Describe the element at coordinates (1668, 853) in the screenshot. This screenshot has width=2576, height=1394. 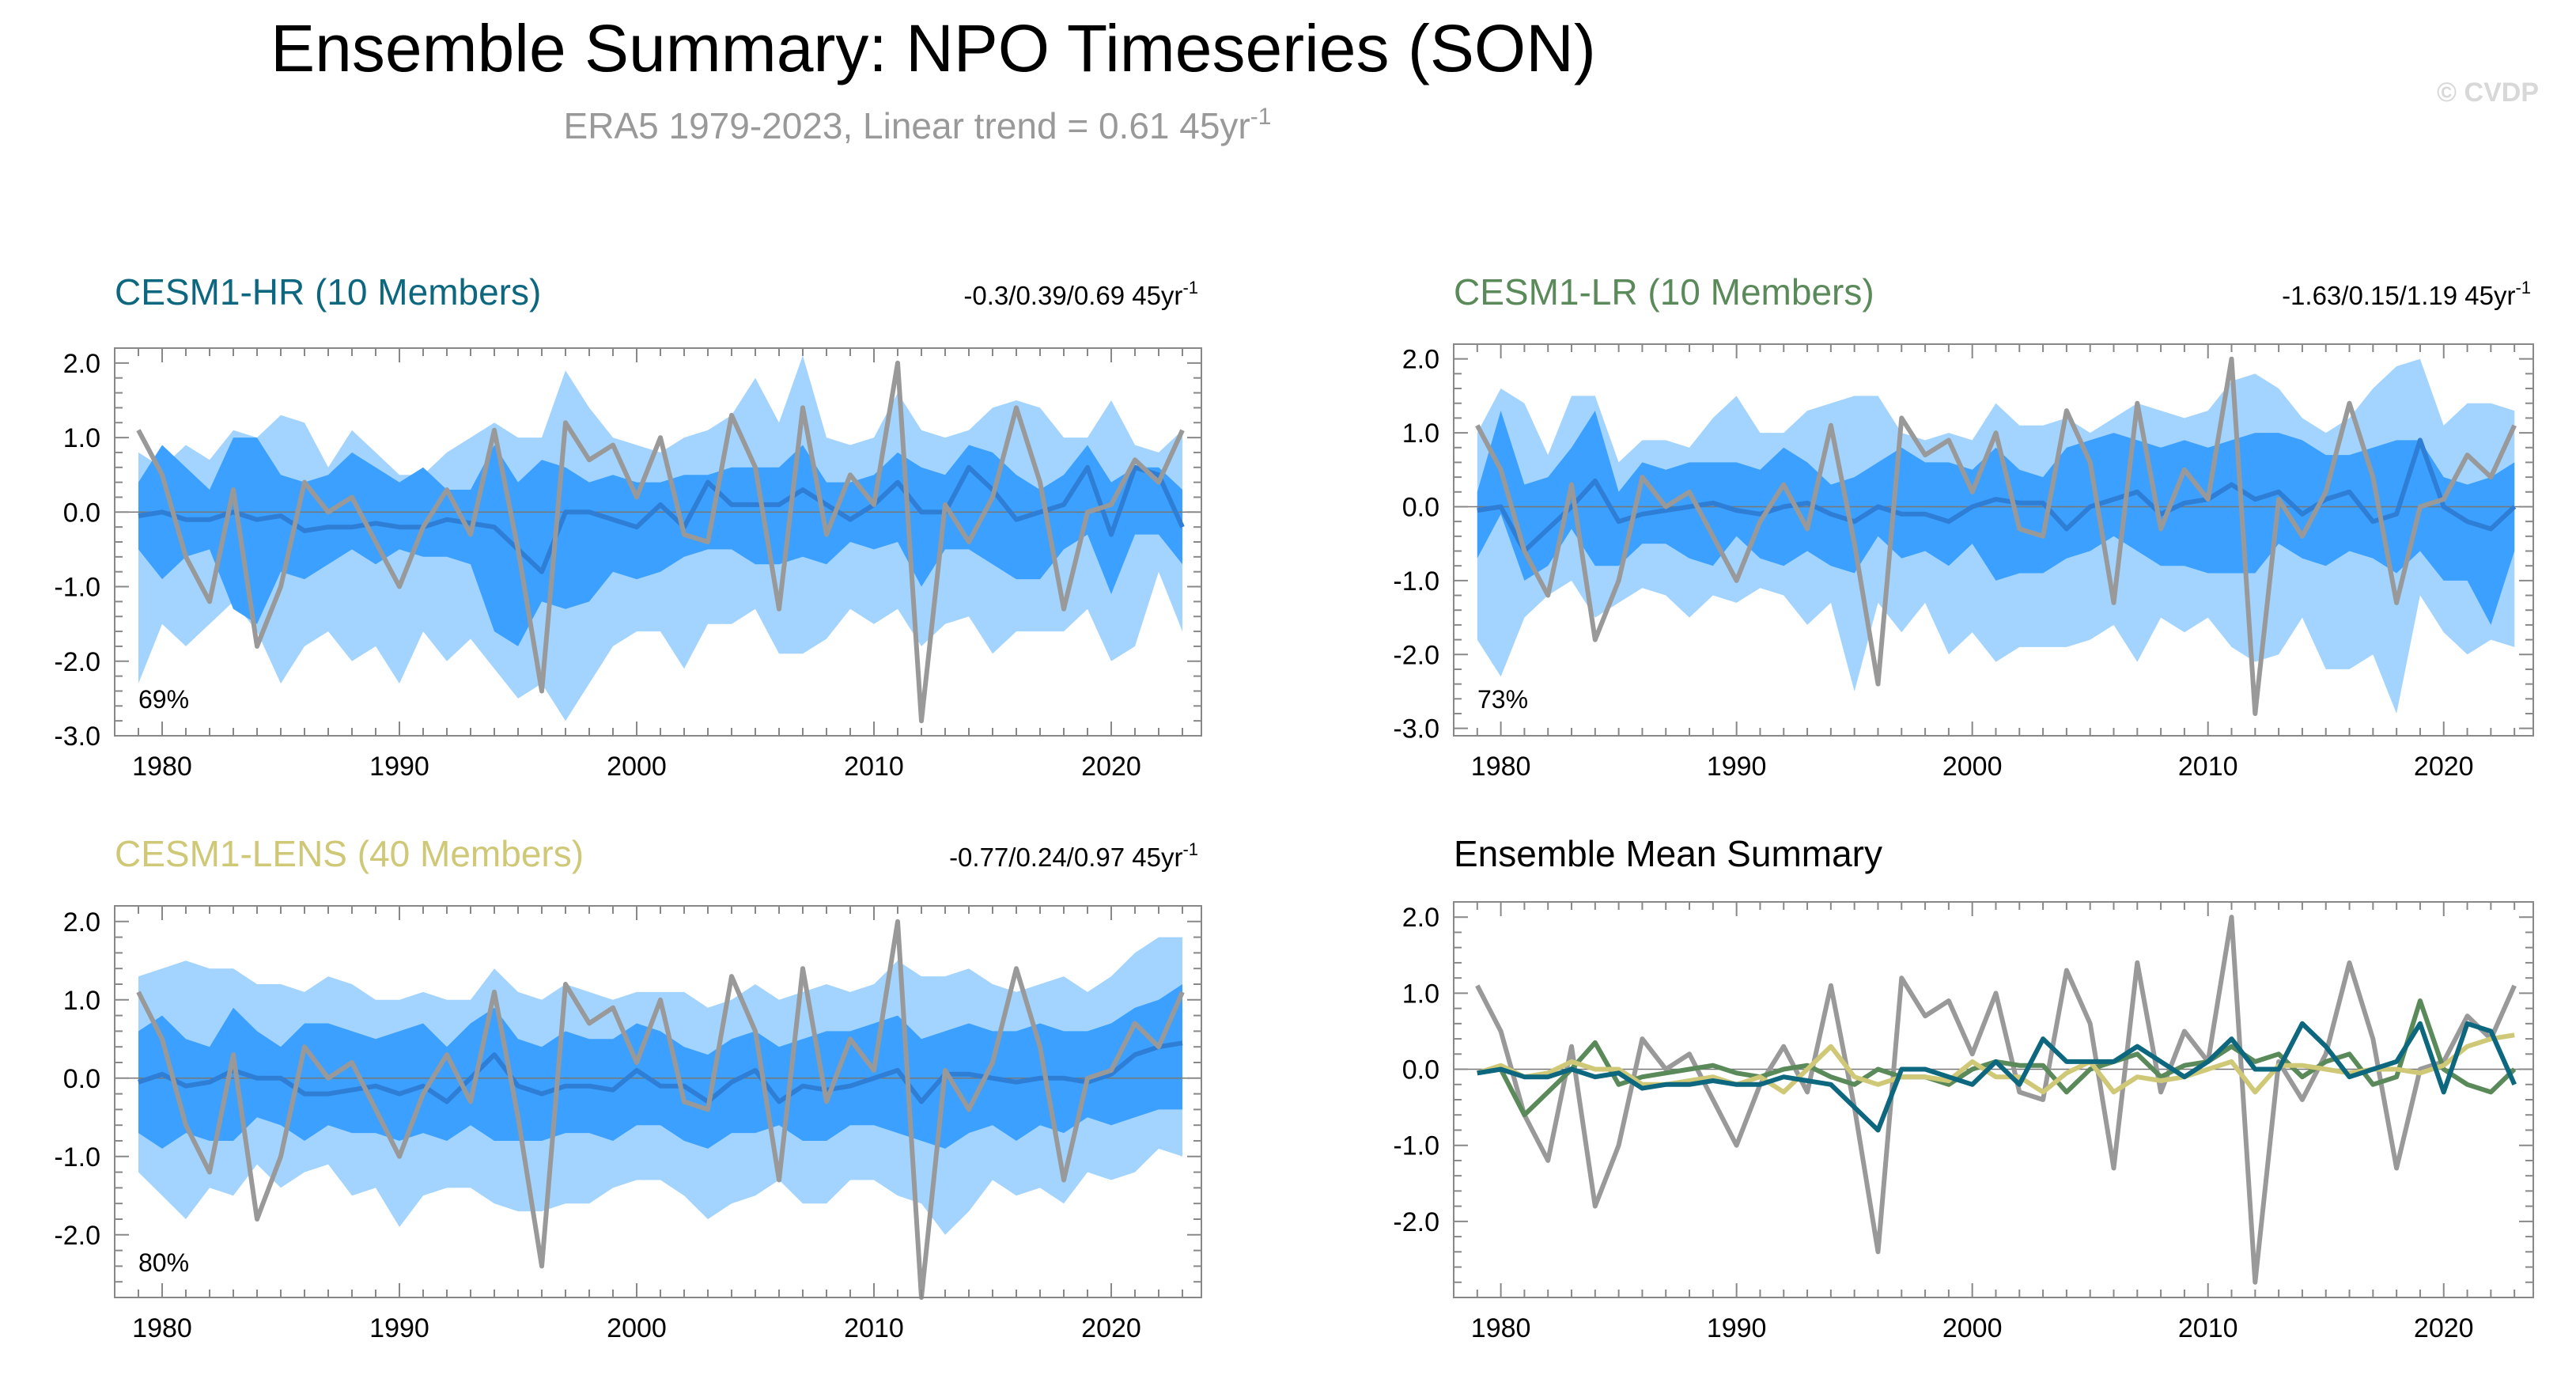
I see `panel-title-summary: Ensemble Mean Summary` at that location.